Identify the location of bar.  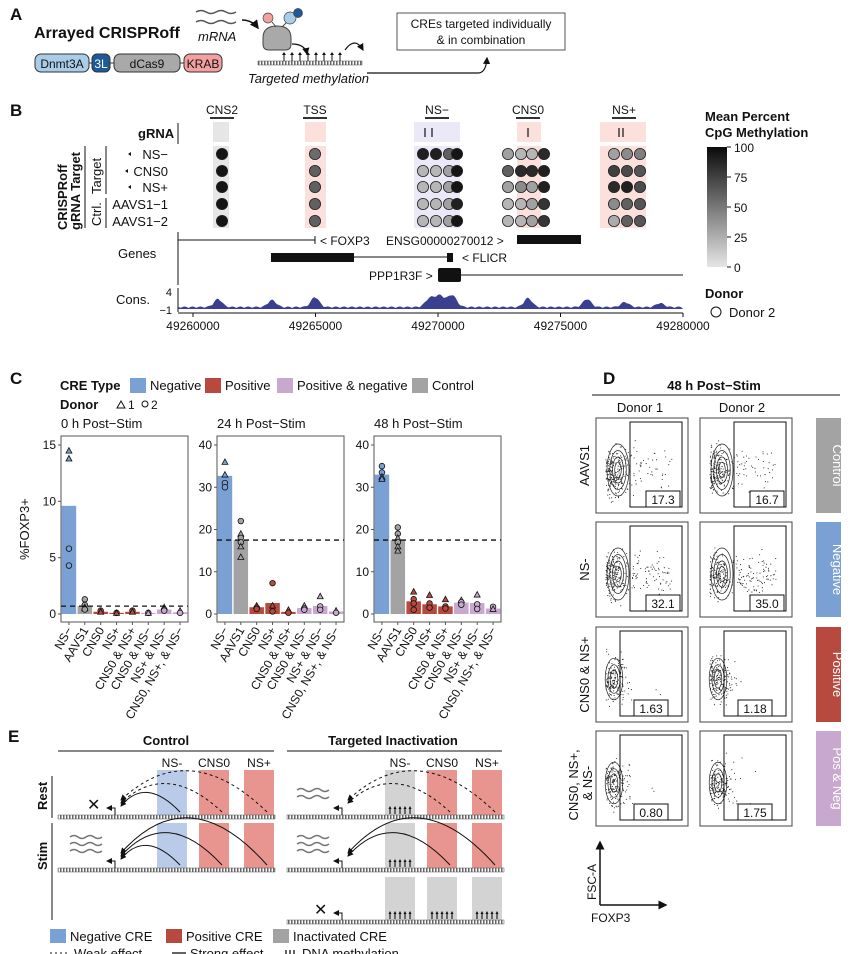
(398, 577).